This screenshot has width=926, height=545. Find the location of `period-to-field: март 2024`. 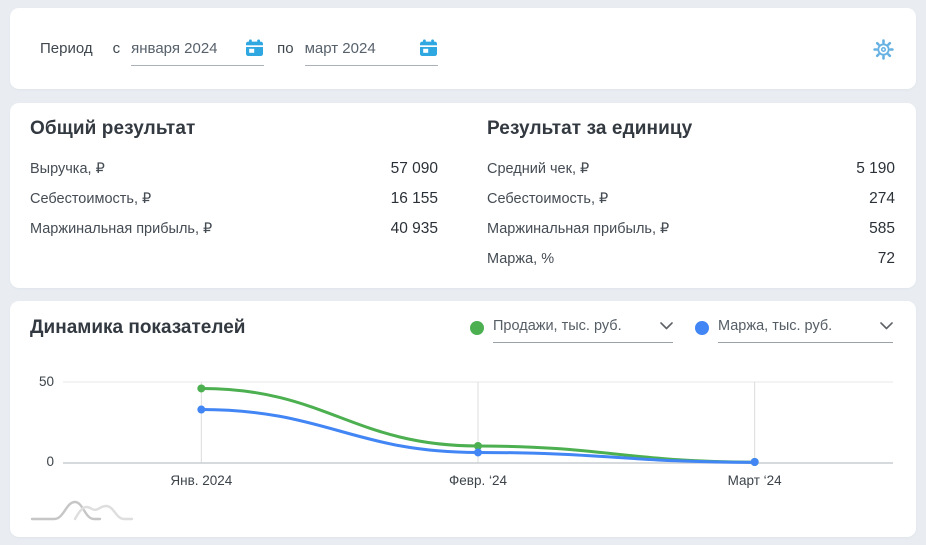

period-to-field: март 2024 is located at coordinates (371, 52).